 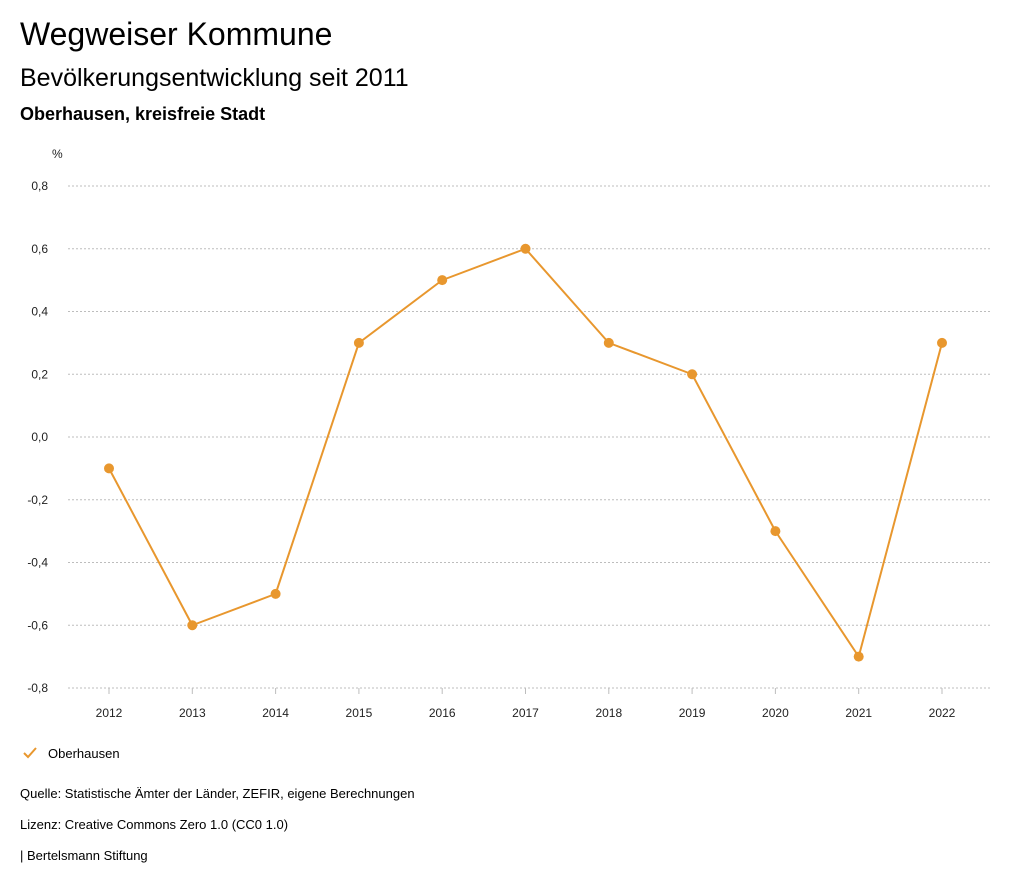 I want to click on y-tick-label: -0,2, so click(x=37, y=500).